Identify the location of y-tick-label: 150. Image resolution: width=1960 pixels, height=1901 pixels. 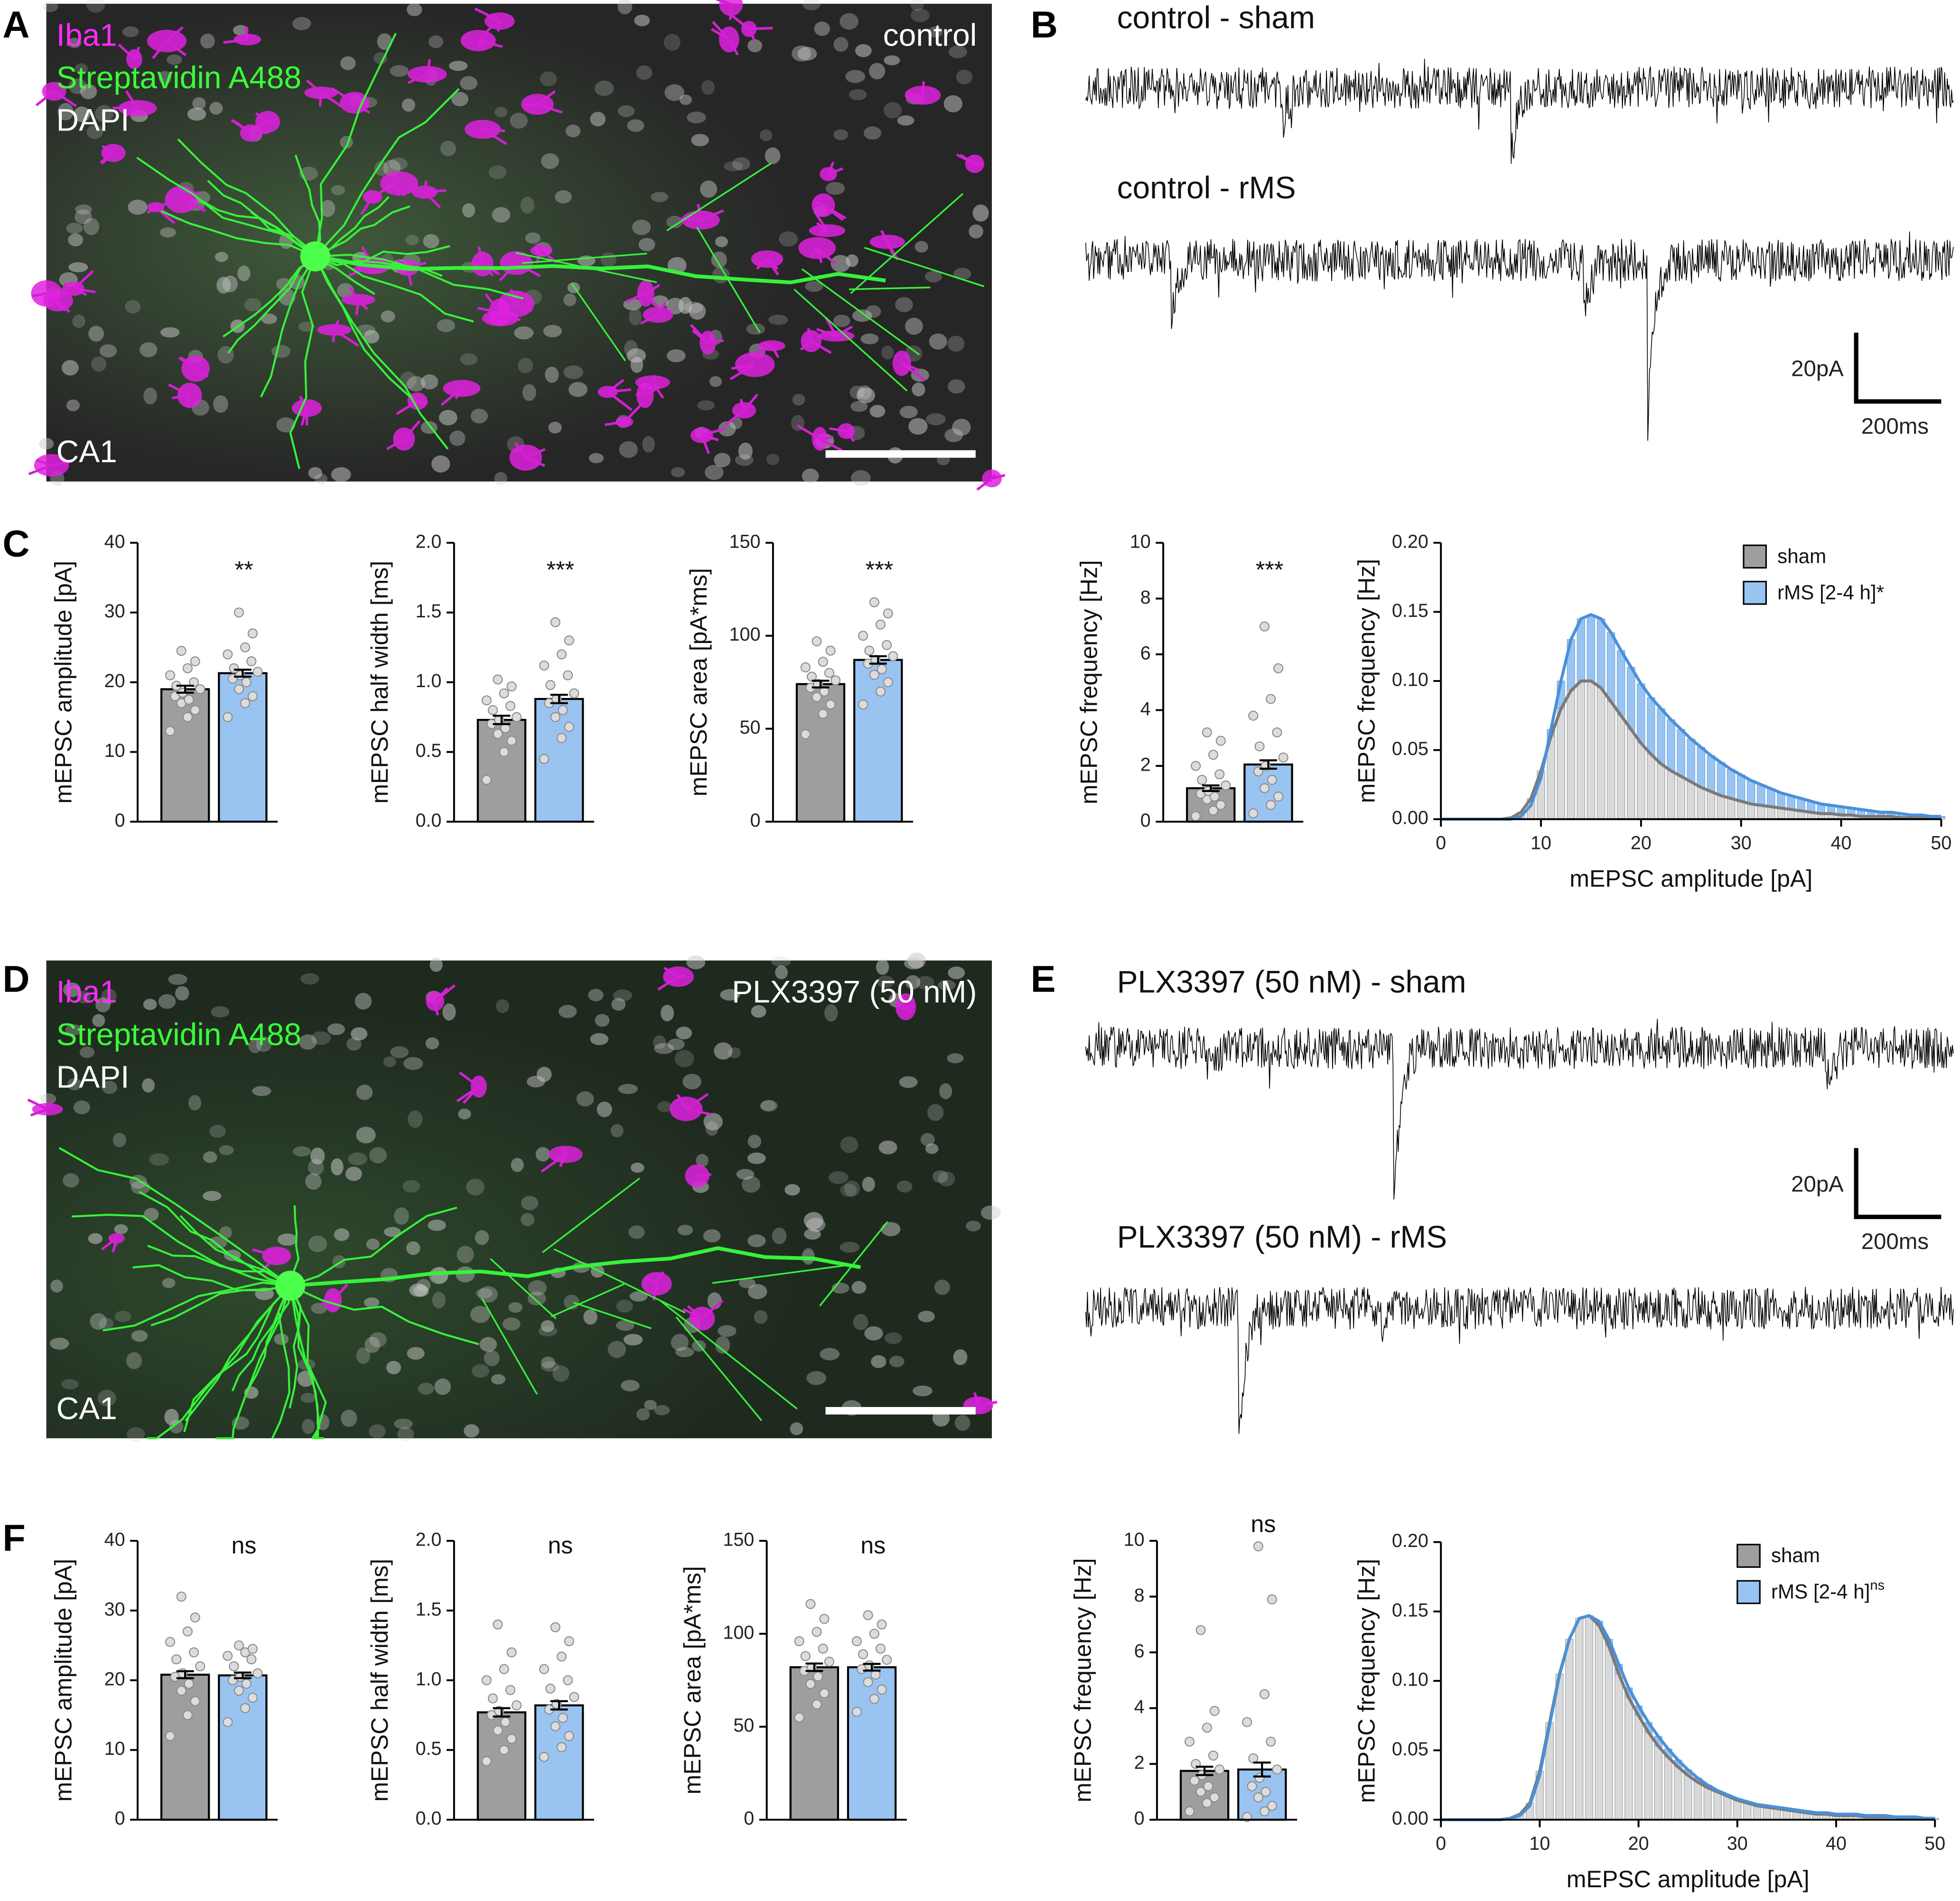
(745, 541).